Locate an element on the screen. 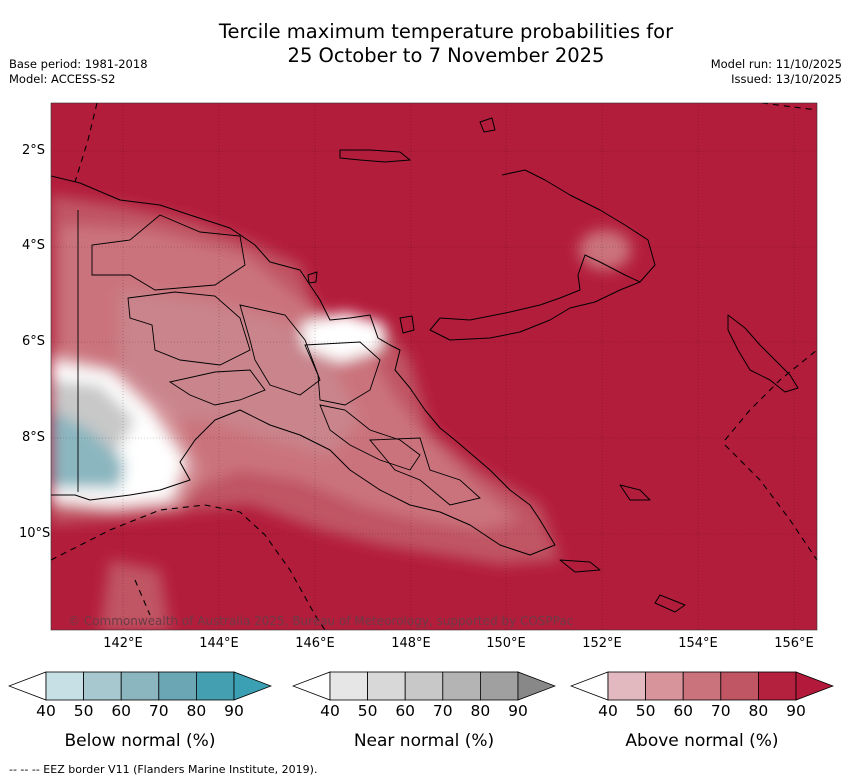  latitude-label: 4°S is located at coordinates (33, 245).